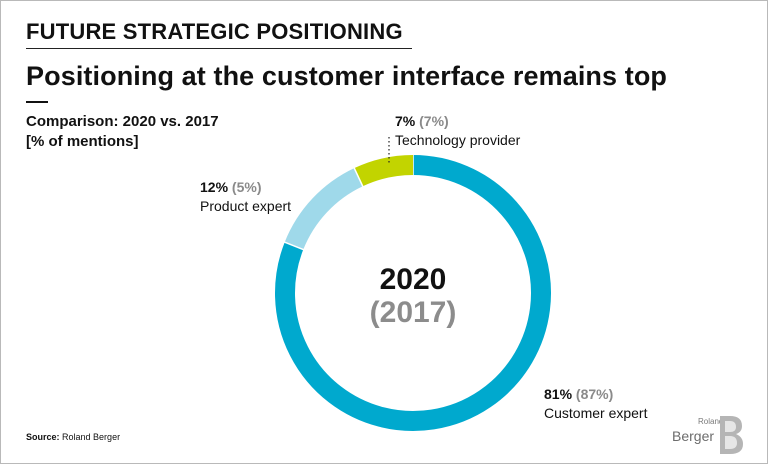 The height and width of the screenshot is (464, 768). I want to click on roland-berger-logo: Roland Berger, so click(704, 434).